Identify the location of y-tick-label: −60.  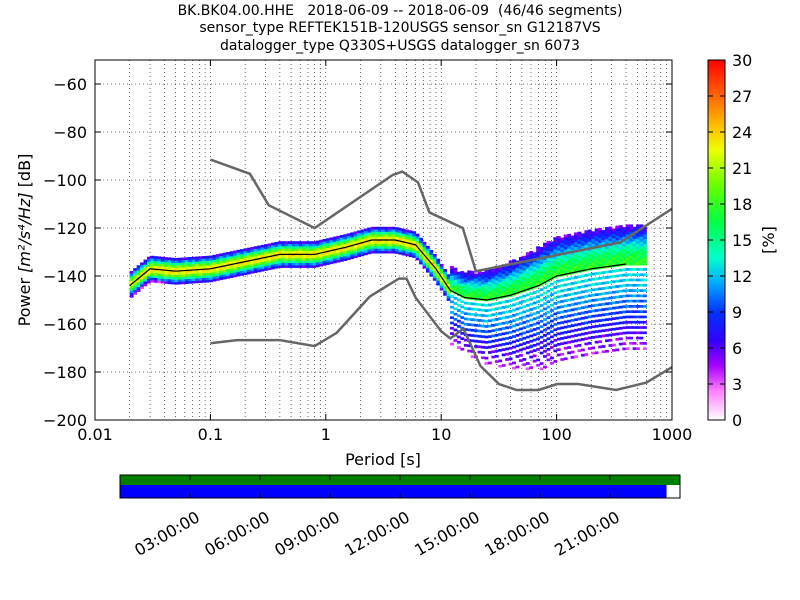
(70, 84).